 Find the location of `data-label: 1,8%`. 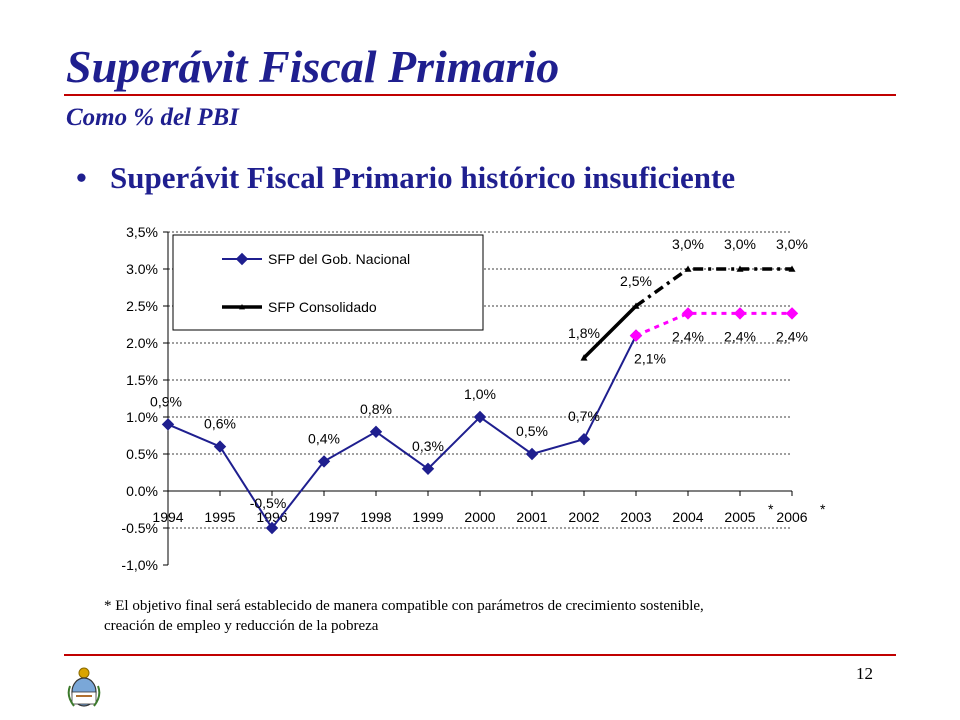

data-label: 1,8% is located at coordinates (584, 333).